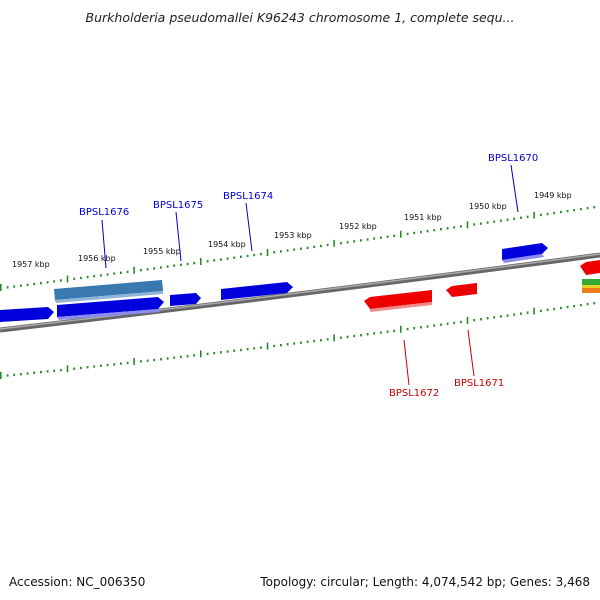 This screenshot has height=600, width=600. Describe the element at coordinates (591, 282) in the screenshot. I see `partial-feature-green` at that location.